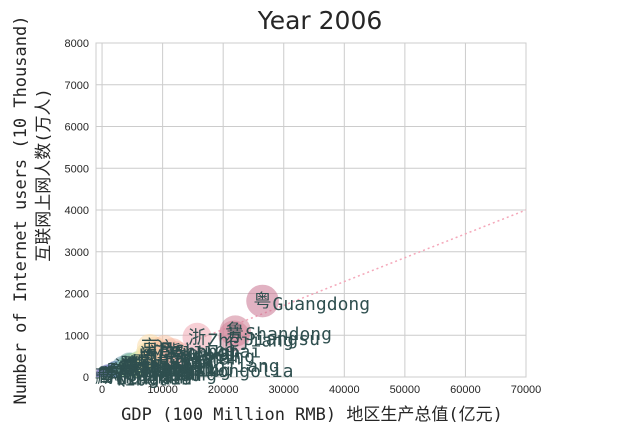  I want to click on point-name-label: Guangdong, so click(322, 304).